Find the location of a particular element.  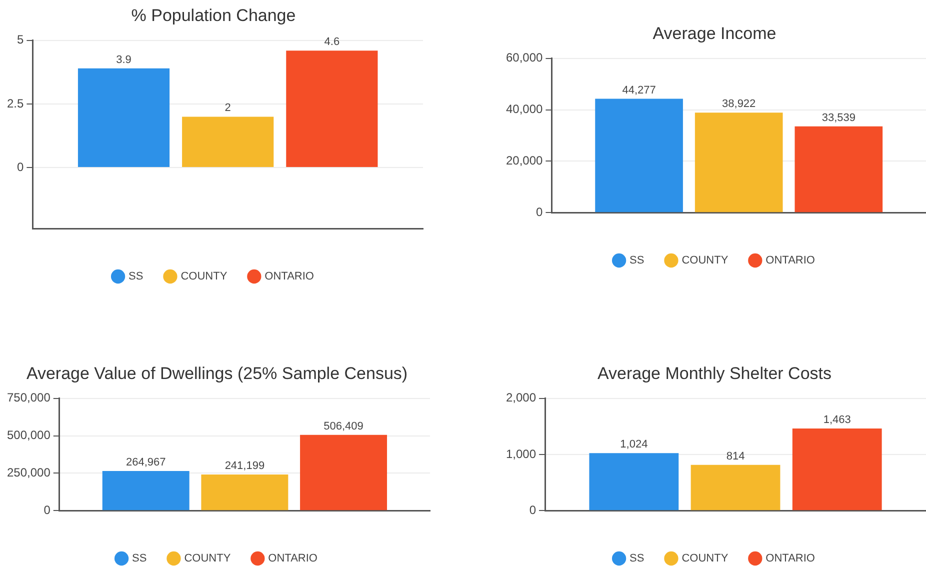

data-label: 4.6 is located at coordinates (332, 42).